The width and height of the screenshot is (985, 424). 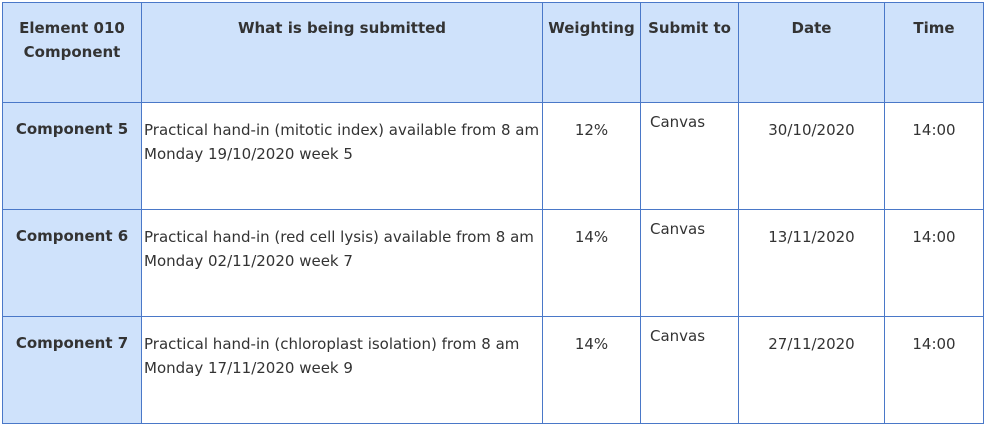 What do you see at coordinates (72, 370) in the screenshot?
I see `component-cell: Component 7` at bounding box center [72, 370].